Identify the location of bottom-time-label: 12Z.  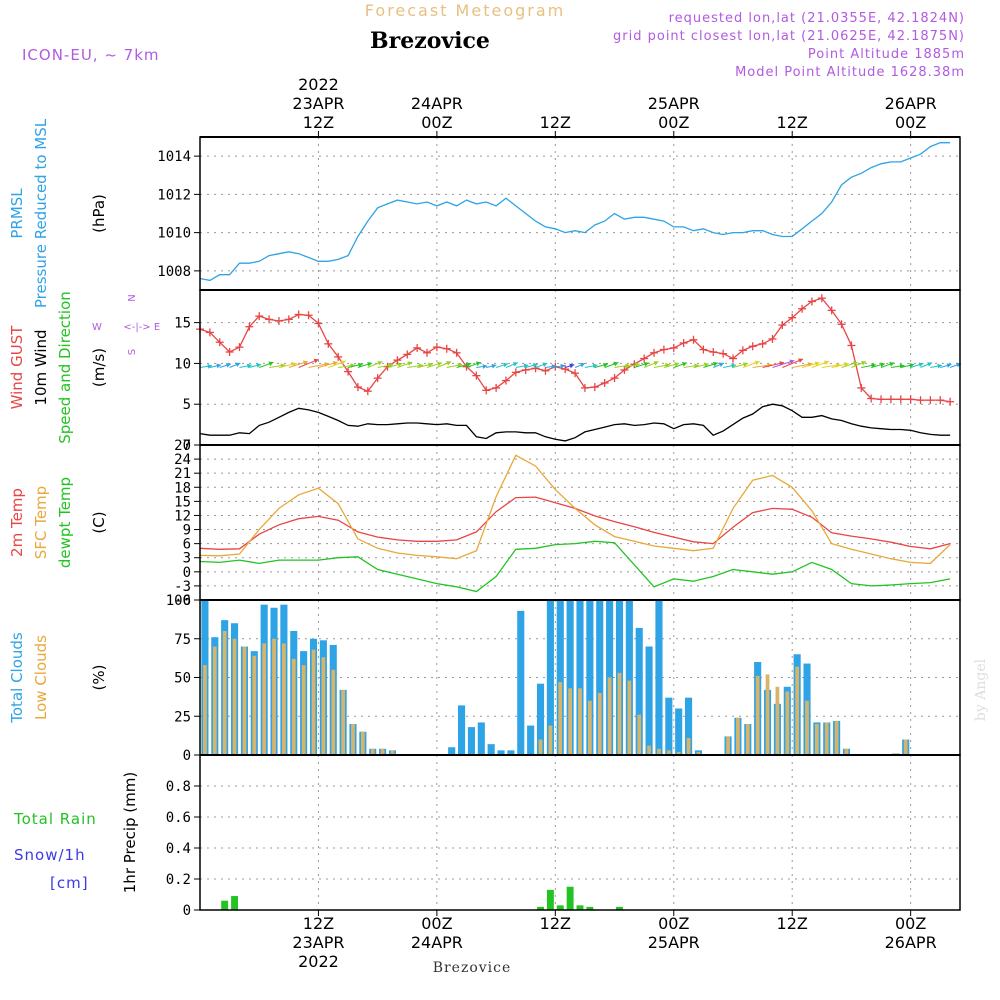
(318, 923).